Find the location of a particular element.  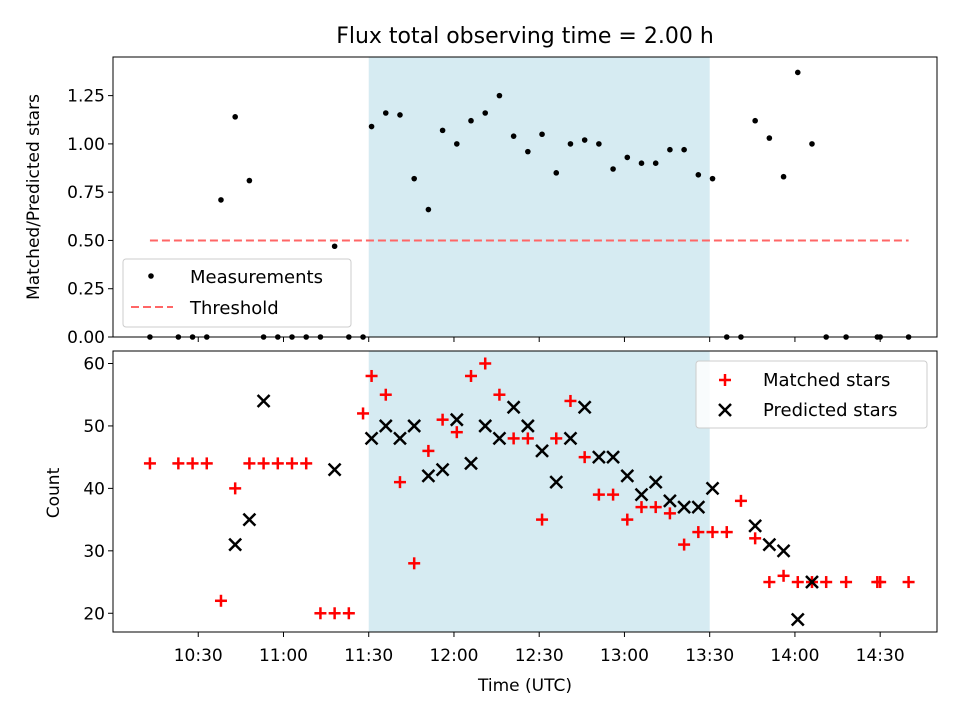

x-tick-label: 12:00 is located at coordinates (453, 656).